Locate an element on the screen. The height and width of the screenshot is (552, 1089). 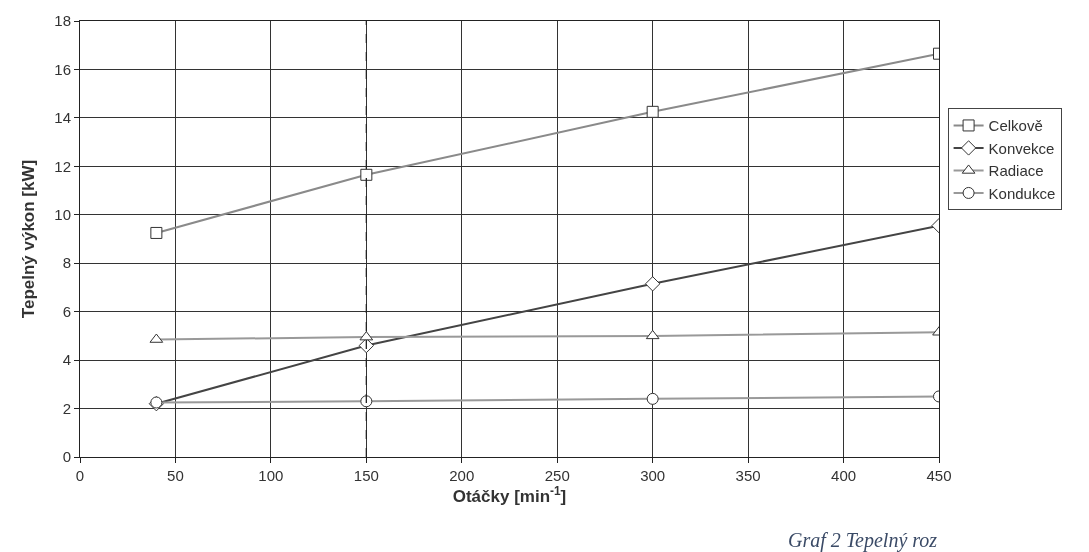
y-tick-label: 2 is located at coordinates (66, 408).